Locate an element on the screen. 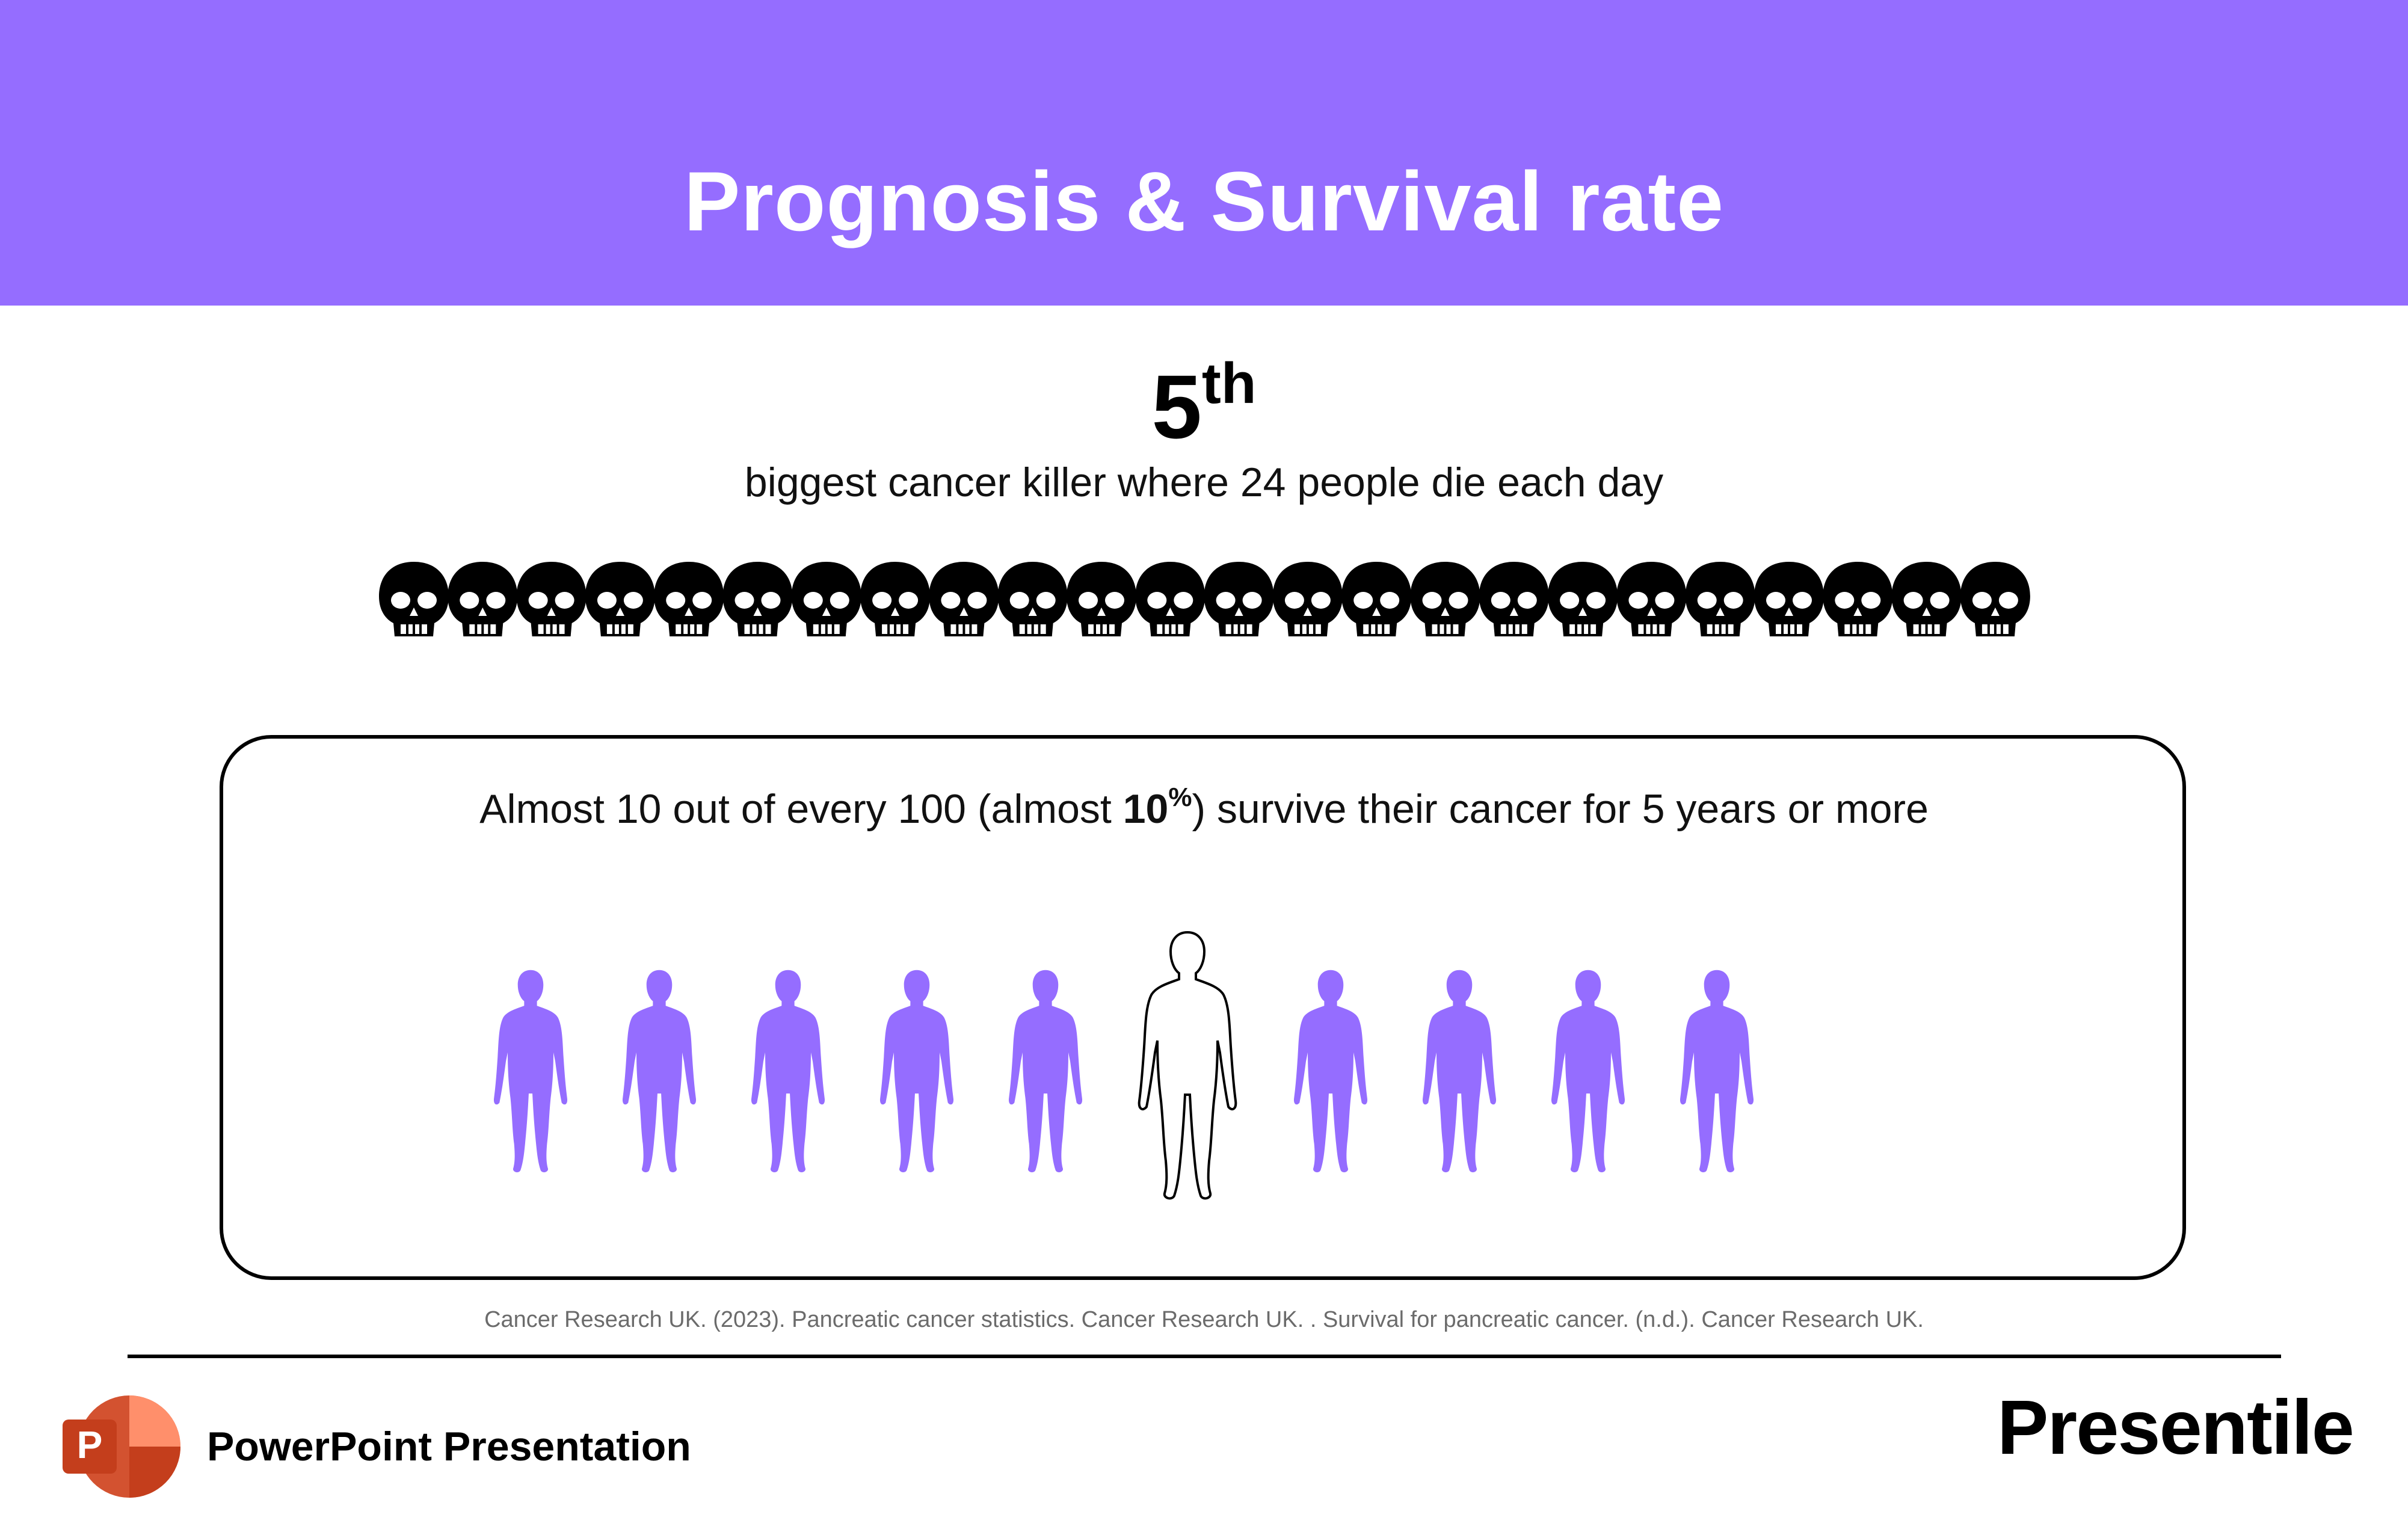  powerpoint-icon: P is located at coordinates (121, 1446).